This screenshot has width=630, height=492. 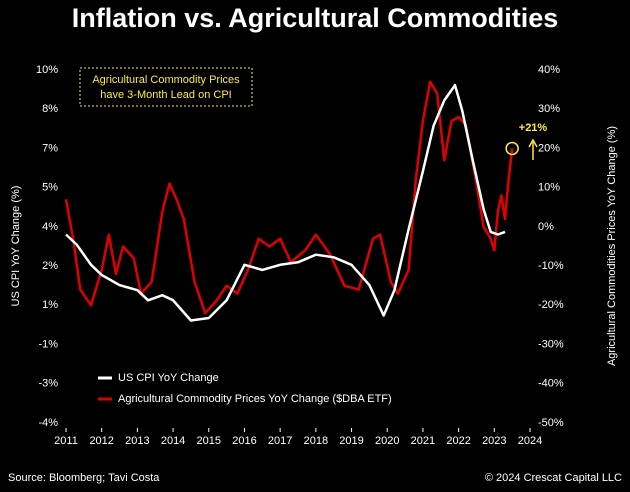 What do you see at coordinates (50, 227) in the screenshot?
I see `y-tick-label: 4%` at bounding box center [50, 227].